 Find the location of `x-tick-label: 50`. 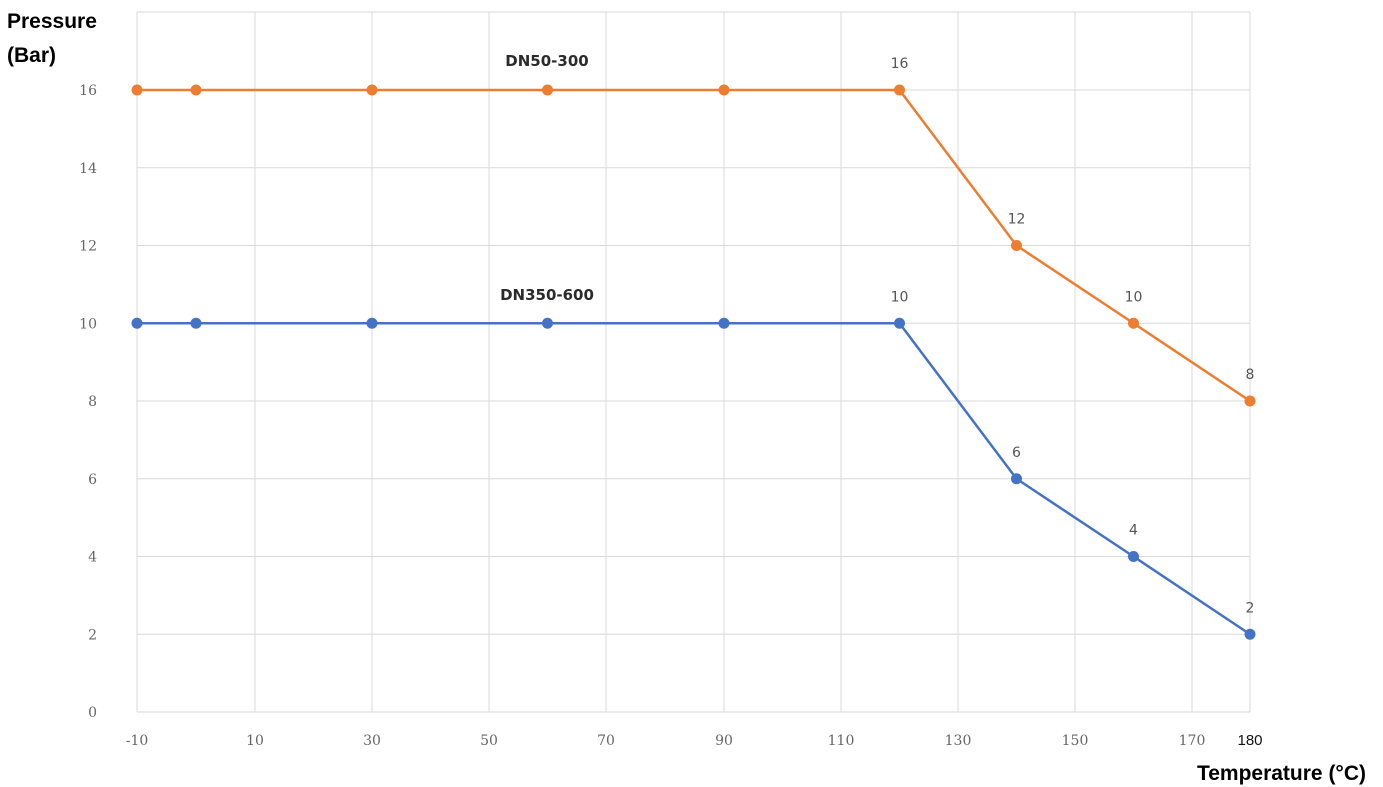

x-tick-label: 50 is located at coordinates (489, 741).